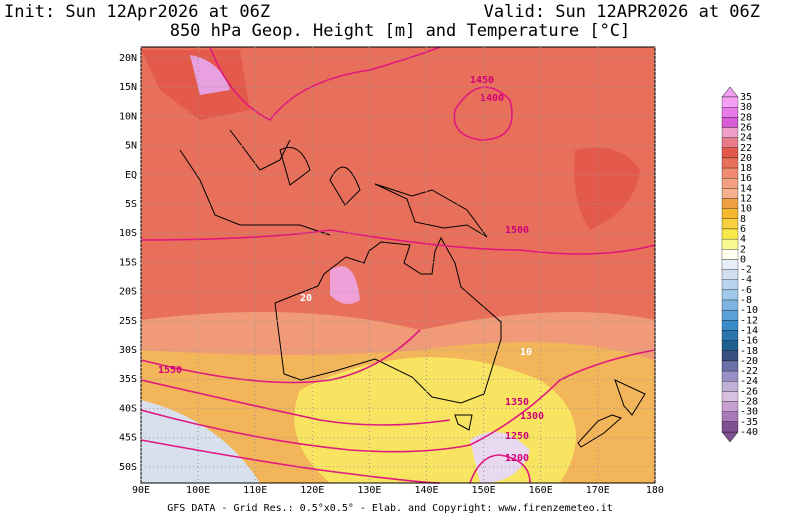  What do you see at coordinates (484, 490) in the screenshot?
I see `lon-label: 150E` at bounding box center [484, 490].